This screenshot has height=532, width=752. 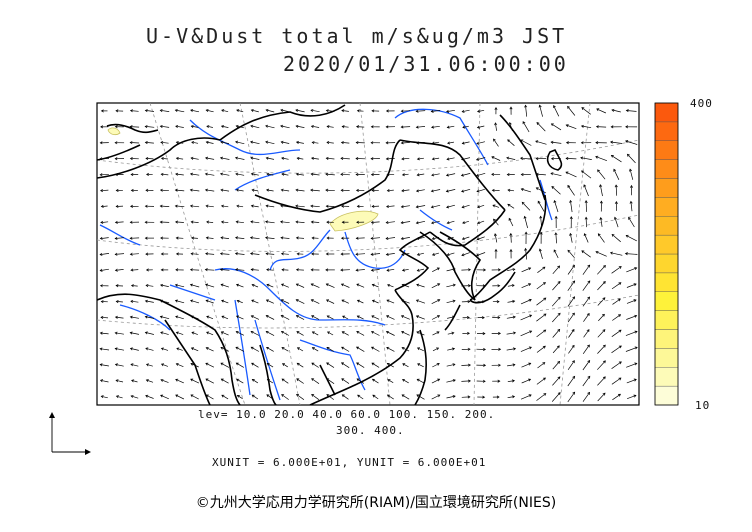 I want to click on chart-datetime: 2020/01/31.06:00:00, so click(x=426, y=64).